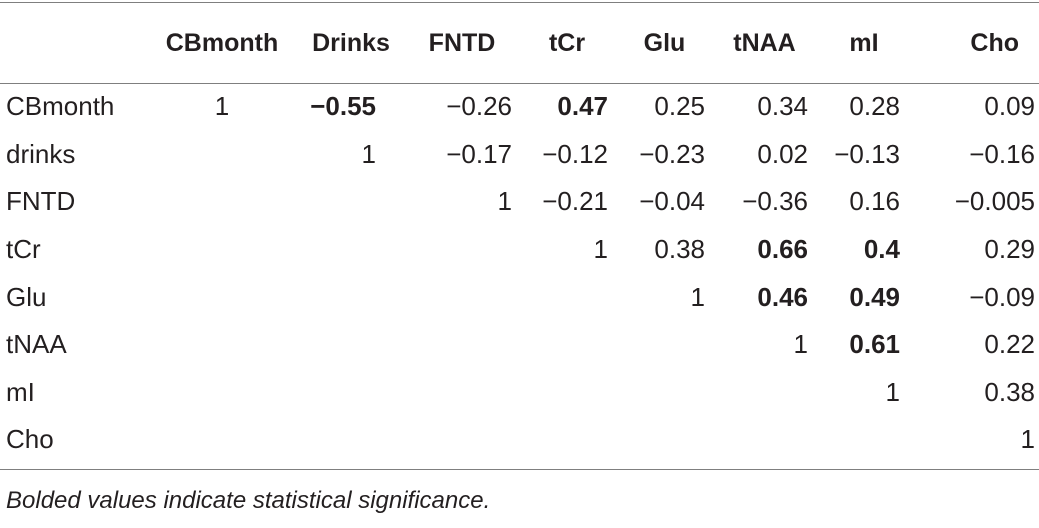 The height and width of the screenshot is (528, 1039). What do you see at coordinates (867, 153) in the screenshot?
I see `table-cell: −0.13` at bounding box center [867, 153].